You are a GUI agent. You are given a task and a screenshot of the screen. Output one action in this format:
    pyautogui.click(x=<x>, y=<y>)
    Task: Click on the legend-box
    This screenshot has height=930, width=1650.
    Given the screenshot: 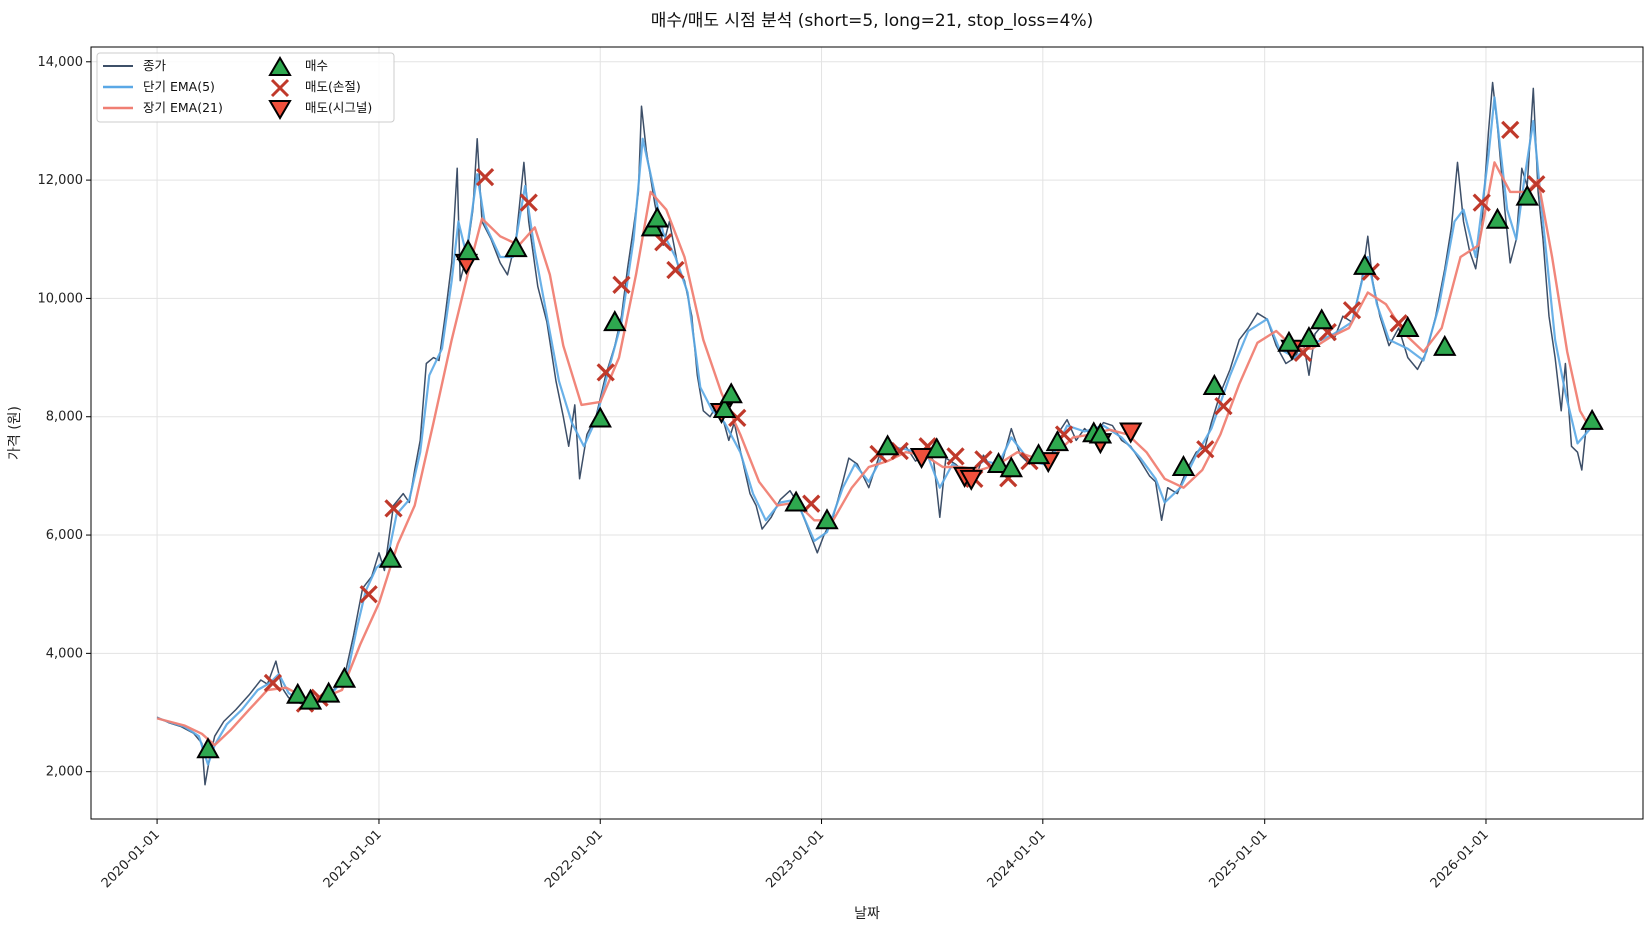 What is the action you would take?
    pyautogui.click(x=245, y=87)
    